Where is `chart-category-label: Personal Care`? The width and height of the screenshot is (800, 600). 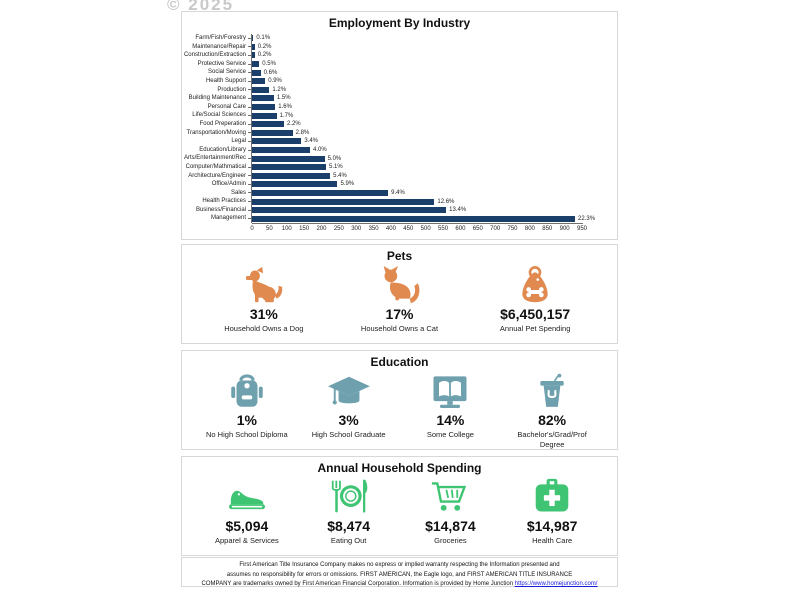 chart-category-label: Personal Care is located at coordinates (226, 106).